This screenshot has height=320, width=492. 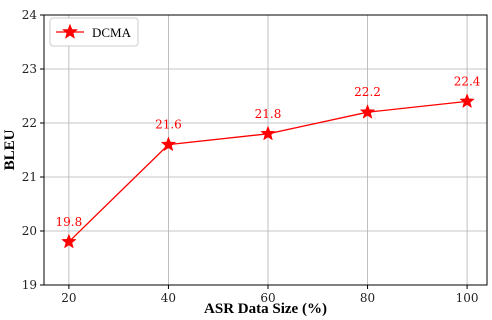 I want to click on data-label-80: 22.2, so click(x=367, y=92).